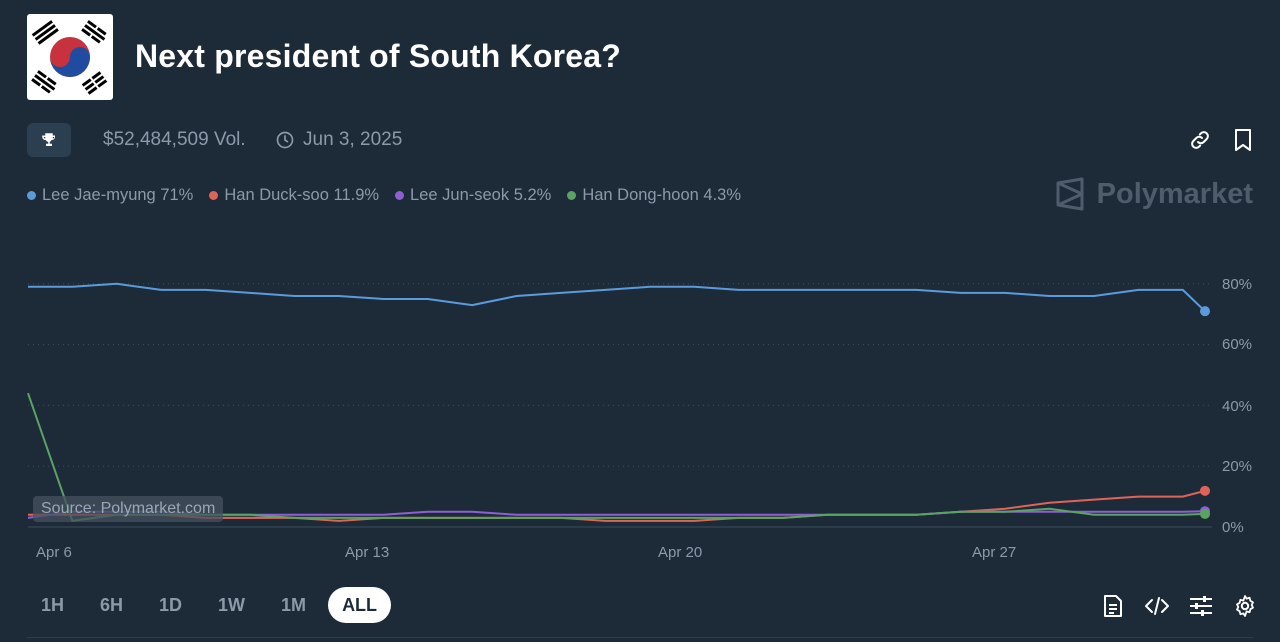 The width and height of the screenshot is (1280, 642). I want to click on volume-text: $52,484,509 Vol., so click(174, 139).